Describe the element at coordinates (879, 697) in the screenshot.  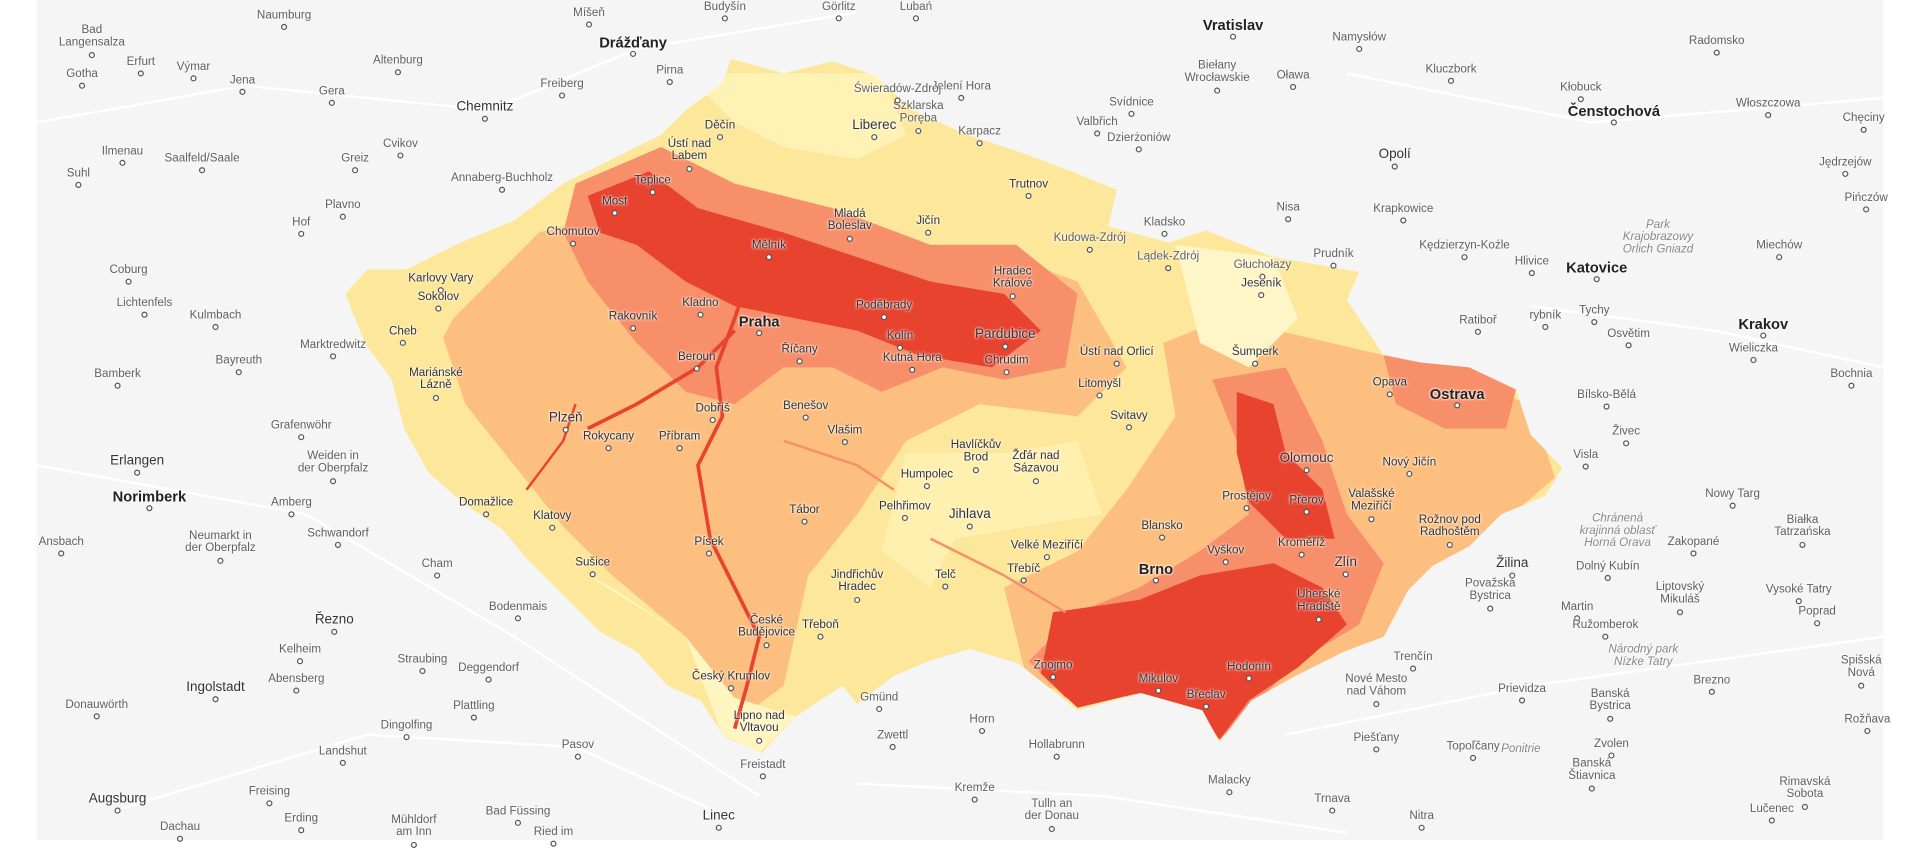
I see `city-label: Gmünd` at that location.